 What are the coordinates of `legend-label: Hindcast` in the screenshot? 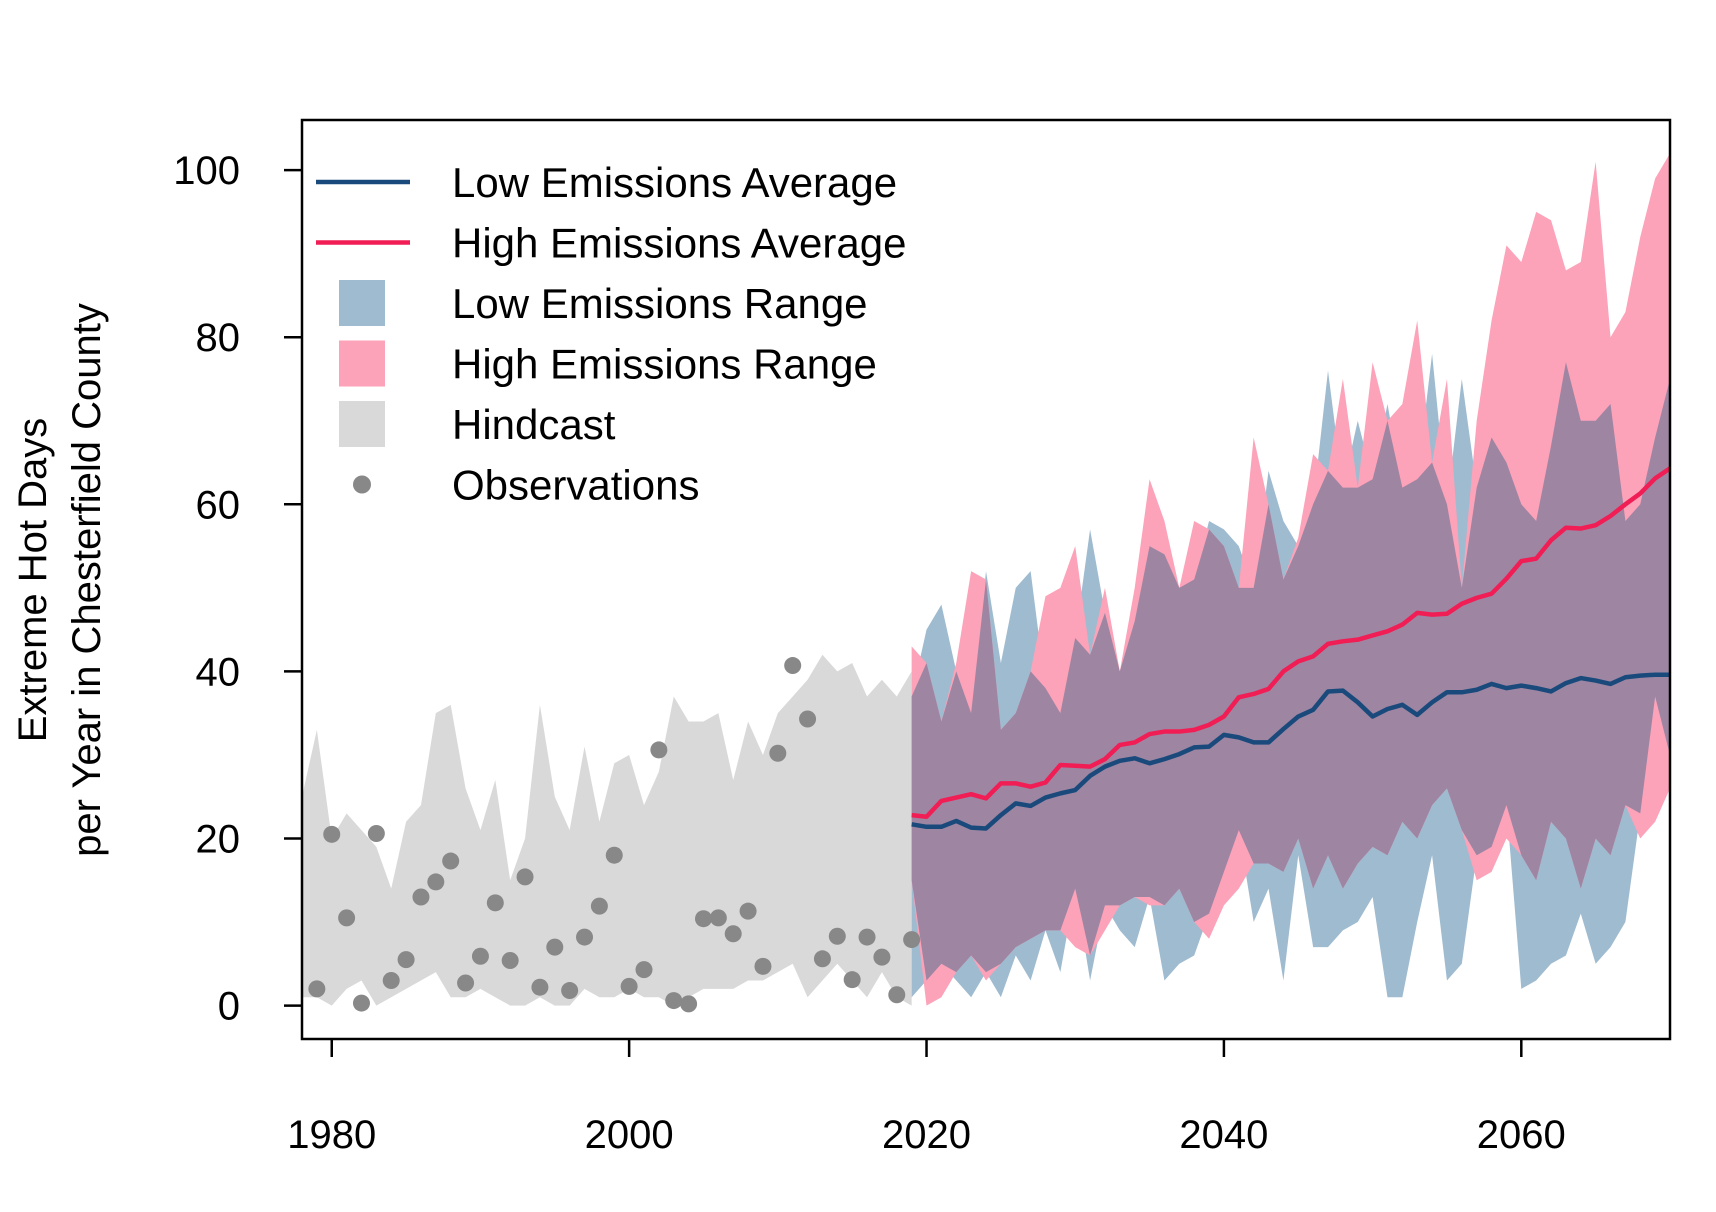 It's located at (534, 424).